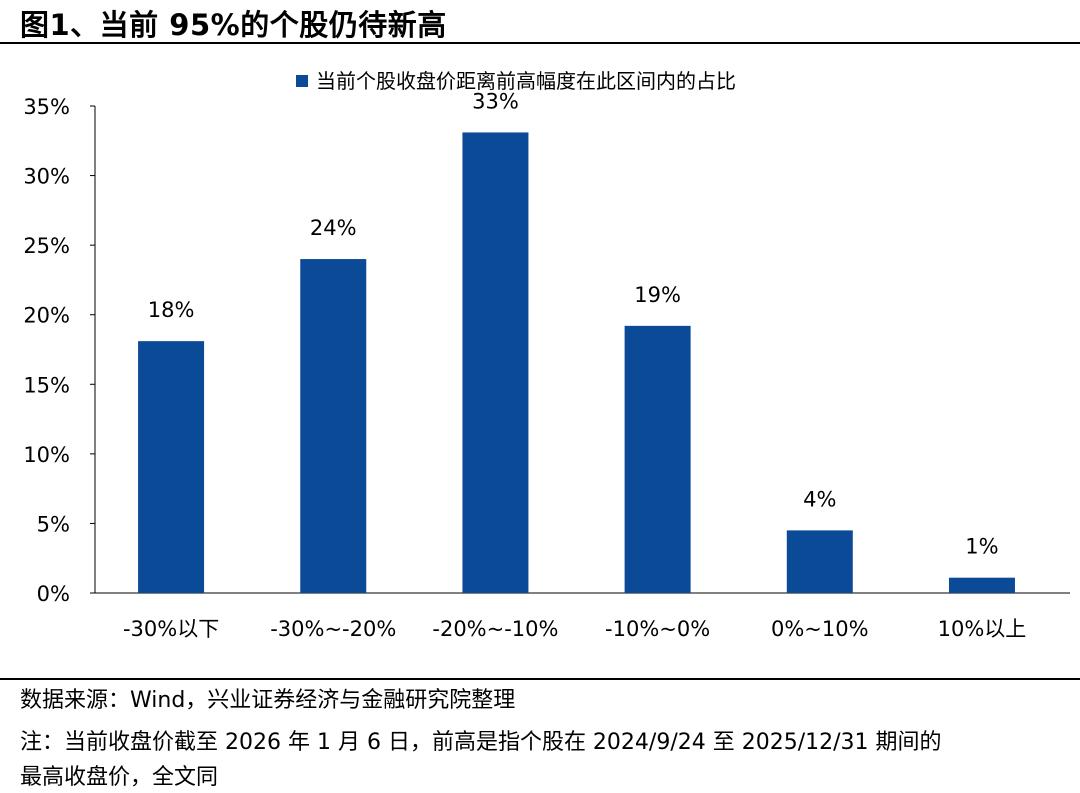  Describe the element at coordinates (171, 629) in the screenshot. I see `x-tick-label: -30%以下` at that location.